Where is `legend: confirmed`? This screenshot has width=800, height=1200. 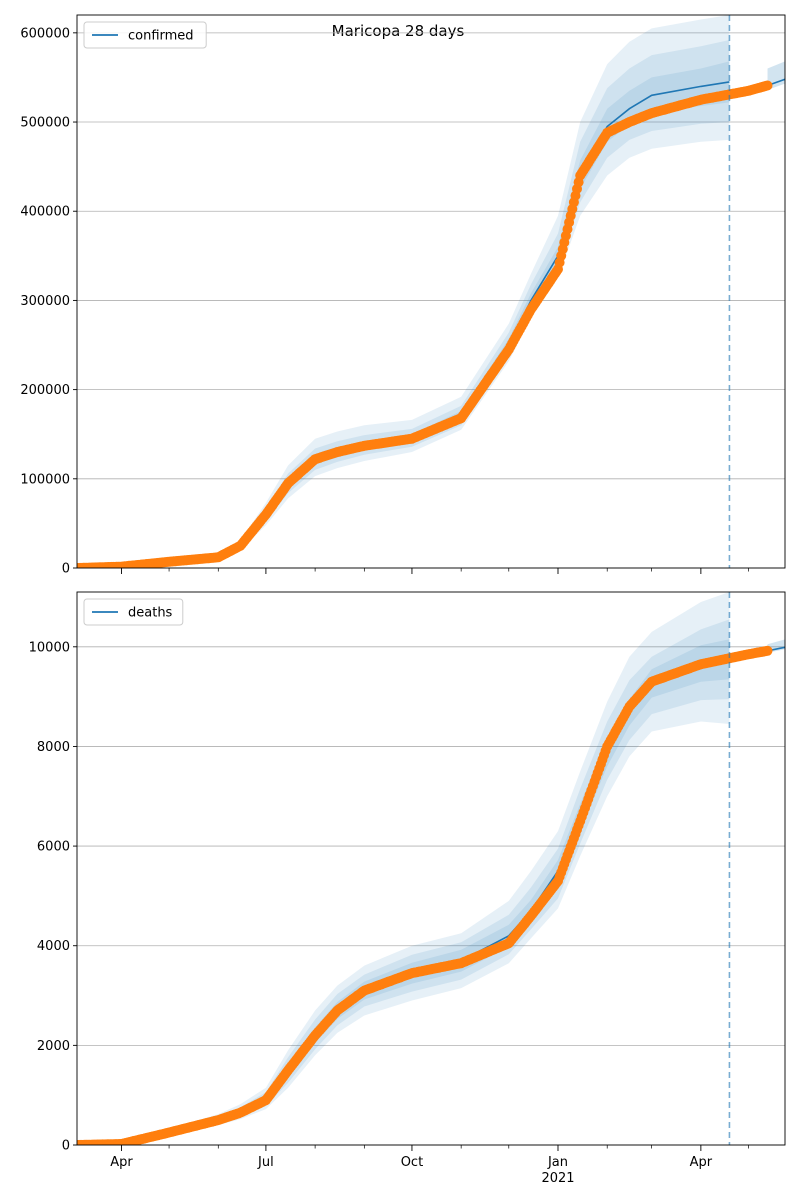
legend: confirmed is located at coordinates (145, 35).